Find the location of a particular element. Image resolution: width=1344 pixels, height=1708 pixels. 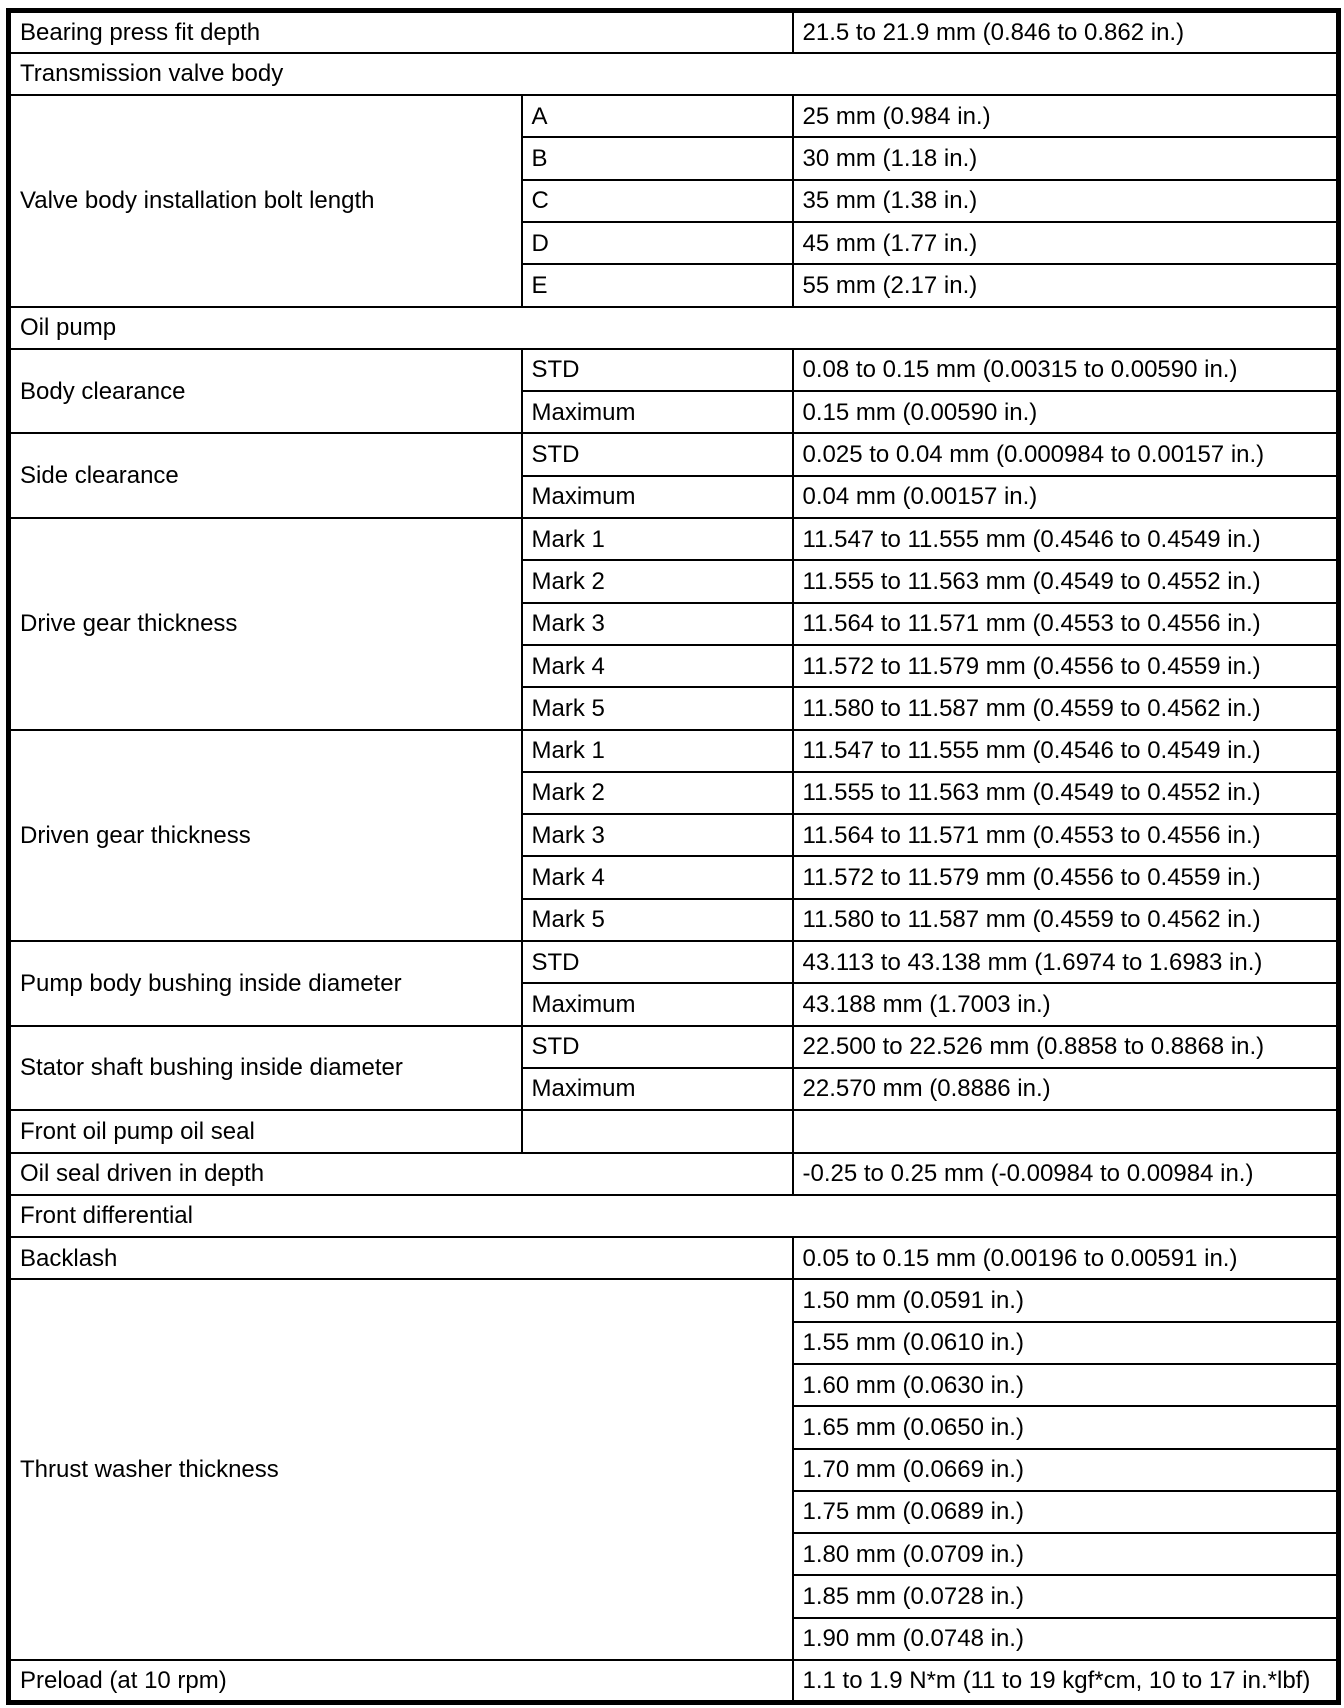

table-row: 1.55 mm (0.0610 in.) is located at coordinates (674, 1343).